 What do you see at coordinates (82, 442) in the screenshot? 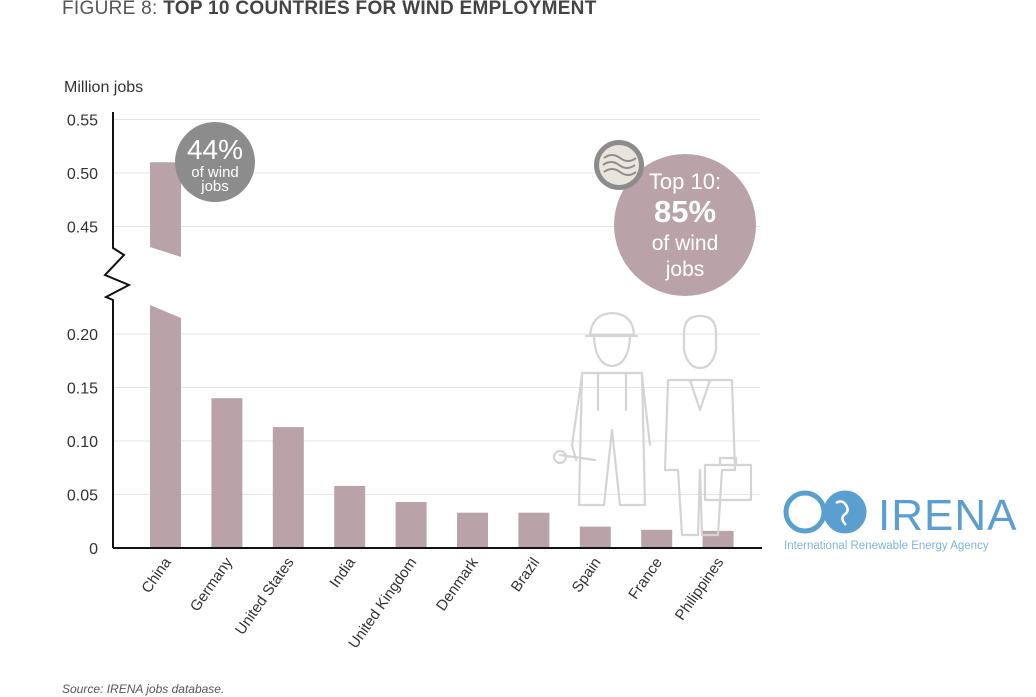
I see `y-tick-label: 0.10` at bounding box center [82, 442].